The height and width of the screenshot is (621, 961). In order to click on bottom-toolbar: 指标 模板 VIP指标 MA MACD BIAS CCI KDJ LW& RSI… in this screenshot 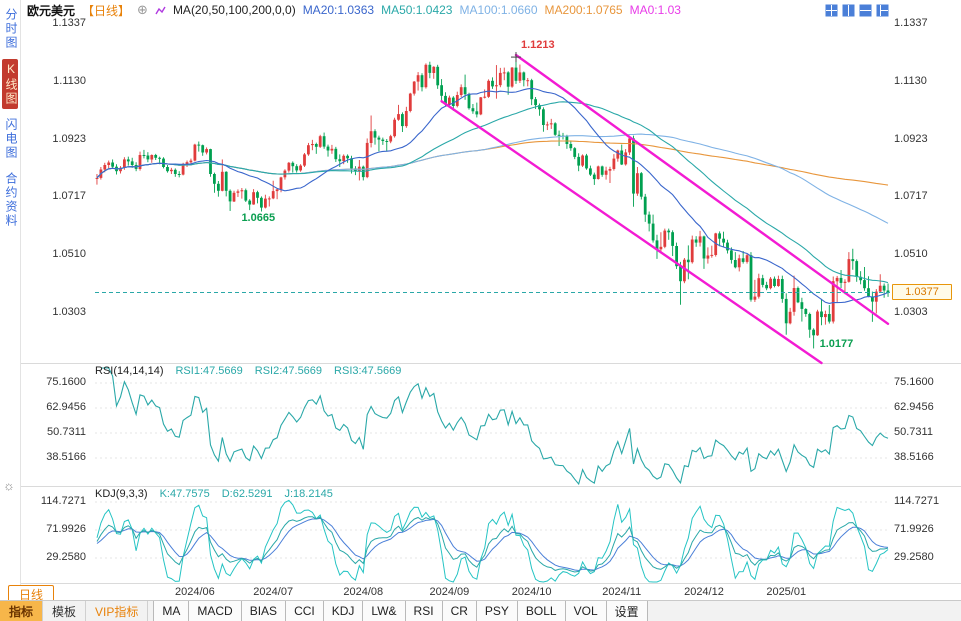, I will do `click(480, 610)`.